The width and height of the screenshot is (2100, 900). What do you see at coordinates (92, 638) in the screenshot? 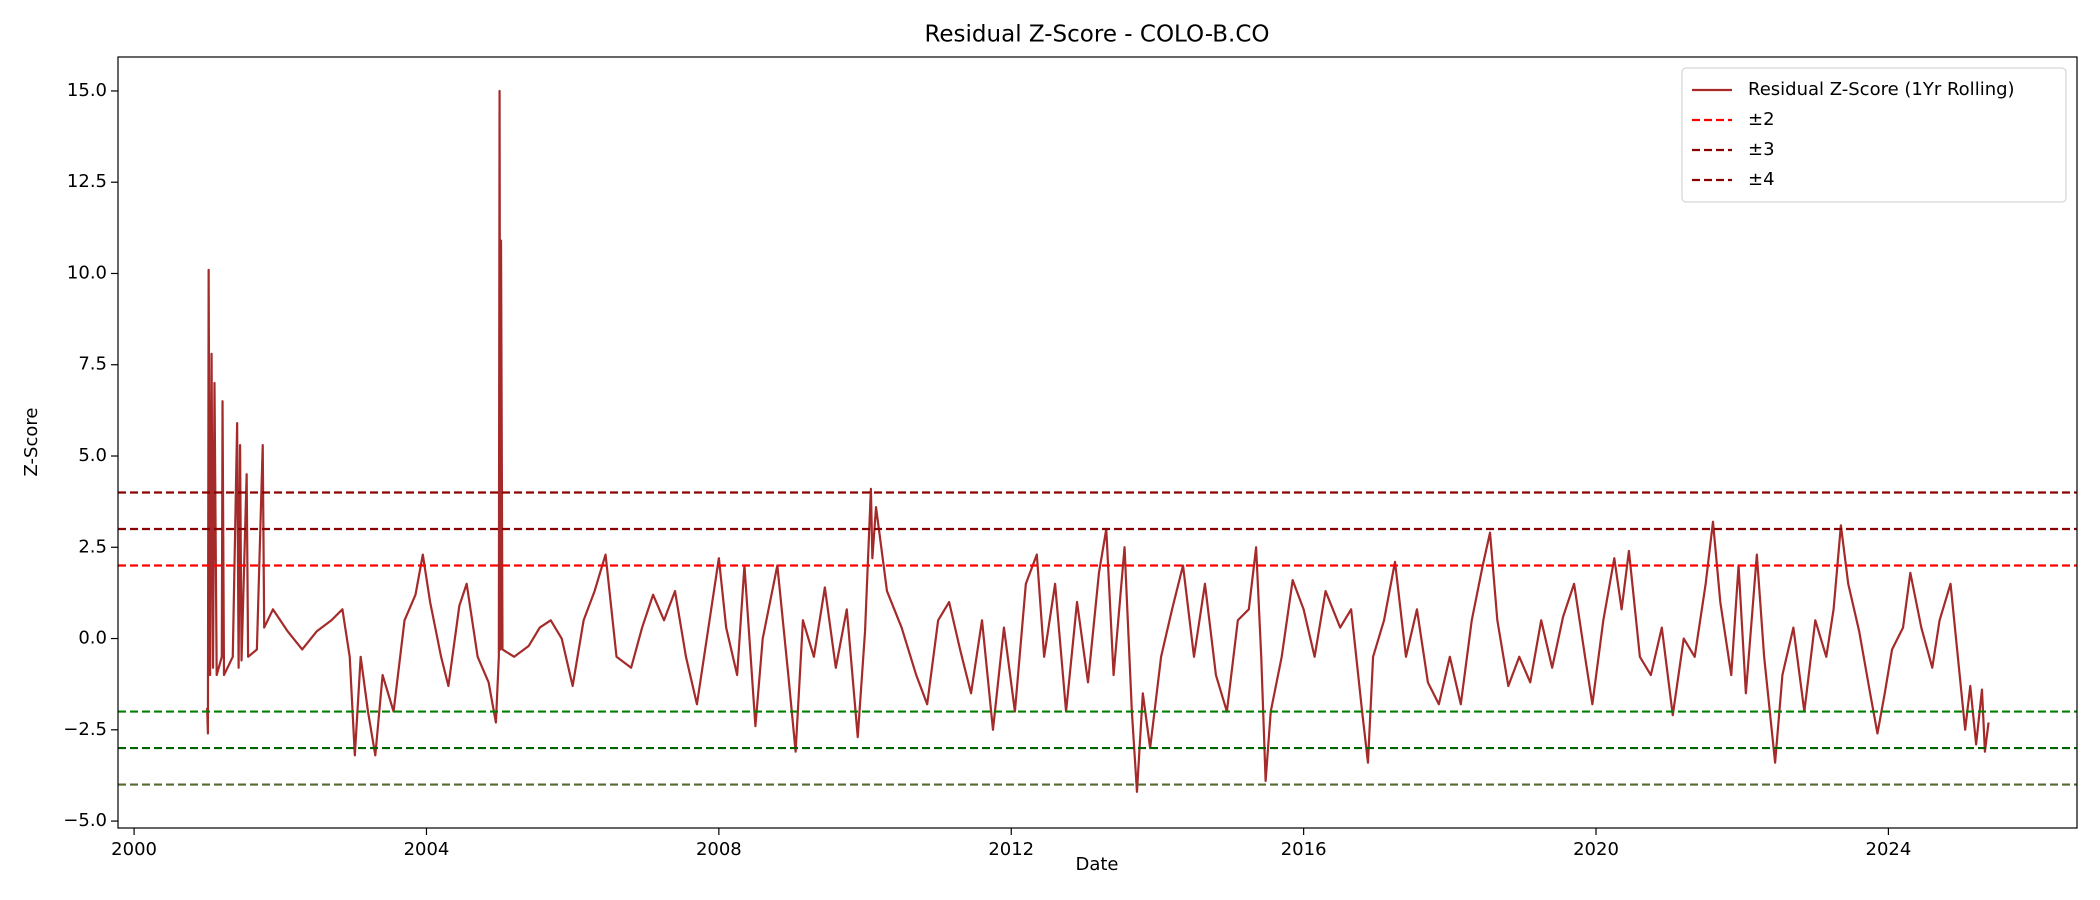
I see `y-tick-label: 0.0` at bounding box center [92, 638].